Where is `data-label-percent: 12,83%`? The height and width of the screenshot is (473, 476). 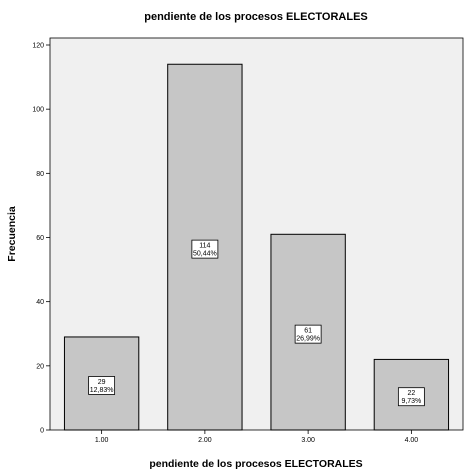 data-label-percent: 12,83% is located at coordinates (102, 390).